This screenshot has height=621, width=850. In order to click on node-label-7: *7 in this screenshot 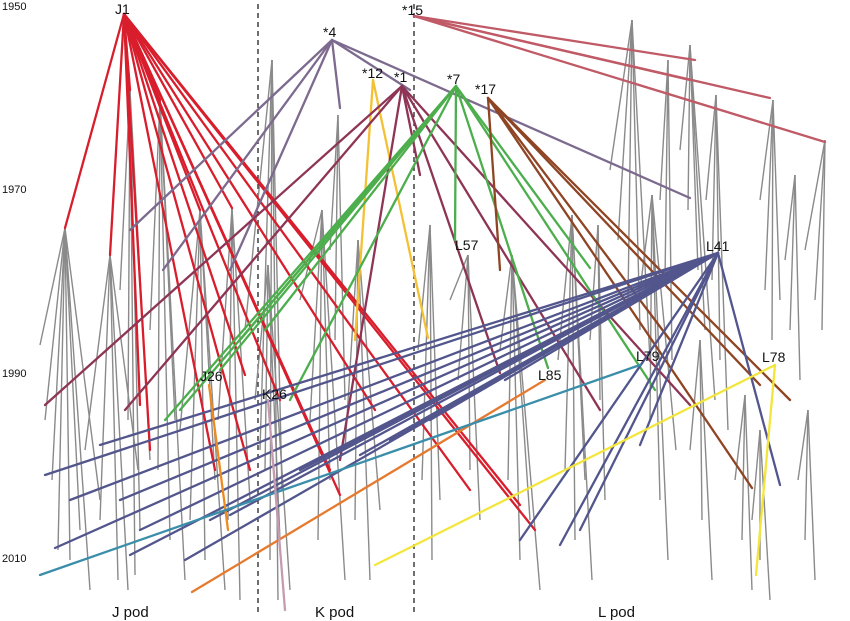, I will do `click(453, 79)`.